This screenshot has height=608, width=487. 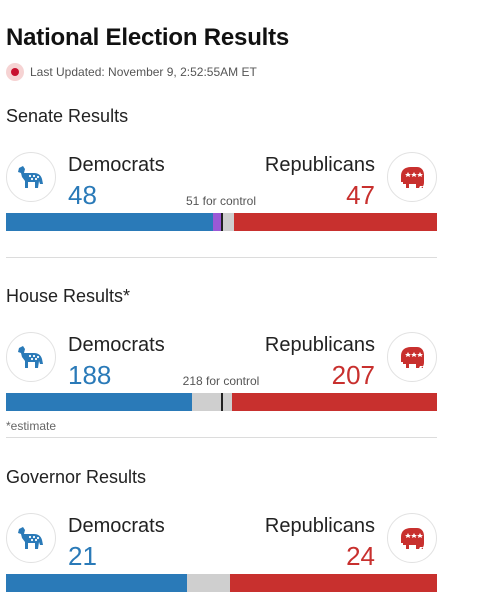 What do you see at coordinates (334, 402) in the screenshot?
I see `house-bar-rep` at bounding box center [334, 402].